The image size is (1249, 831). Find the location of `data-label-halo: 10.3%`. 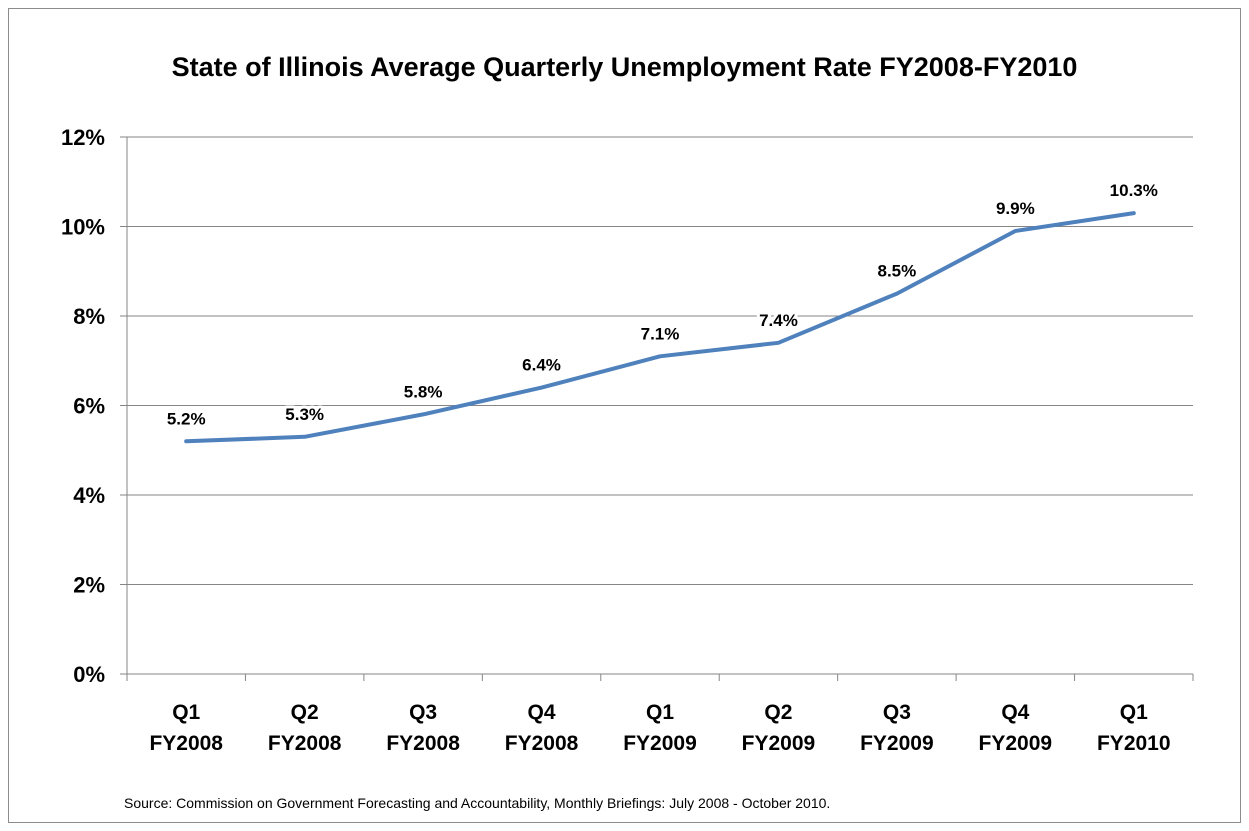

data-label-halo: 10.3% is located at coordinates (1134, 190).